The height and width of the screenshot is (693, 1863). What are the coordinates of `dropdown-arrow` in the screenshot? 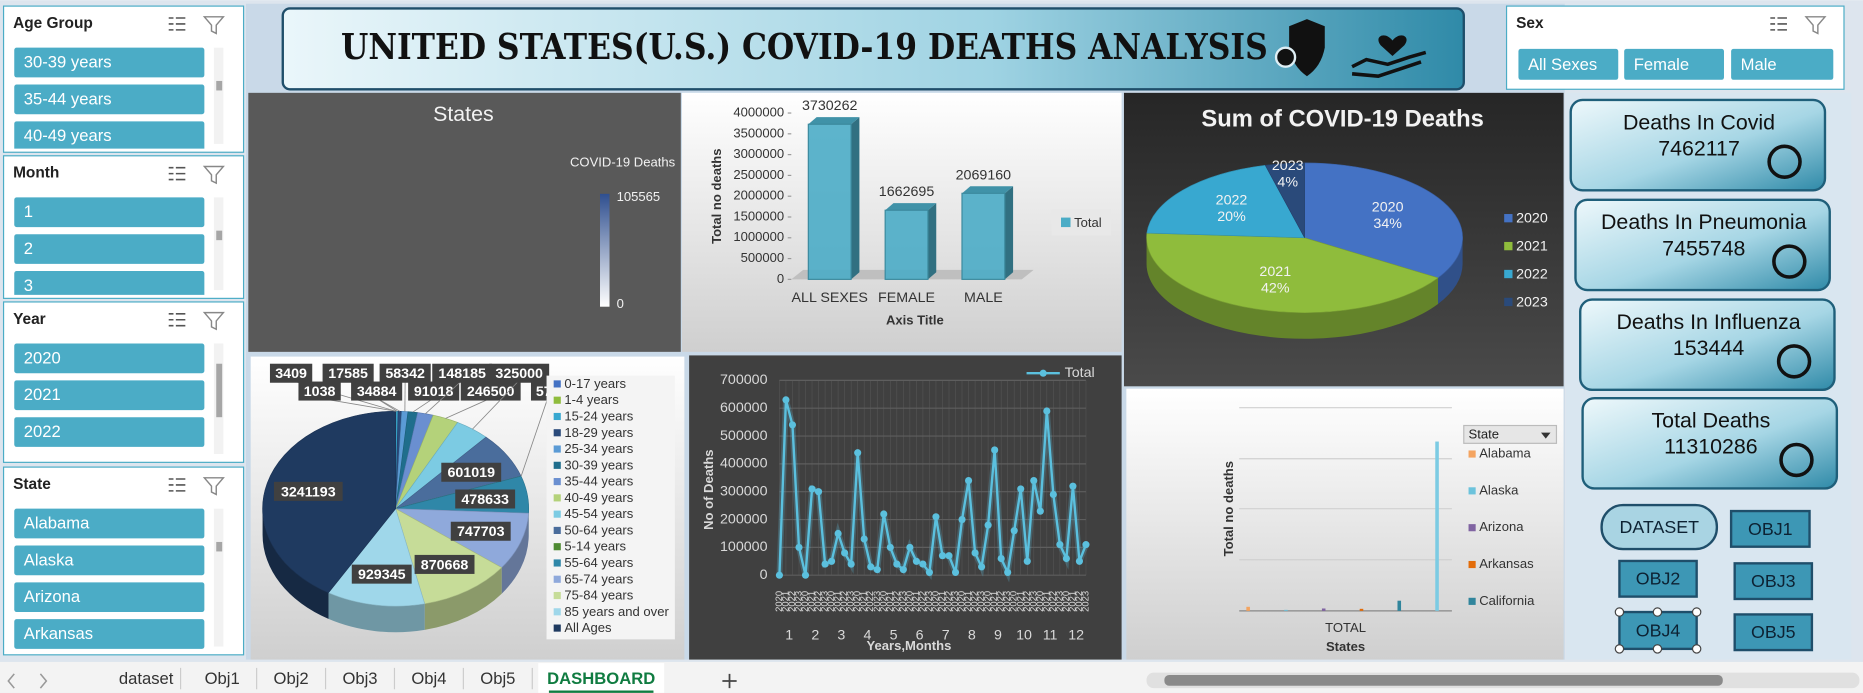 It's located at (1546, 435).